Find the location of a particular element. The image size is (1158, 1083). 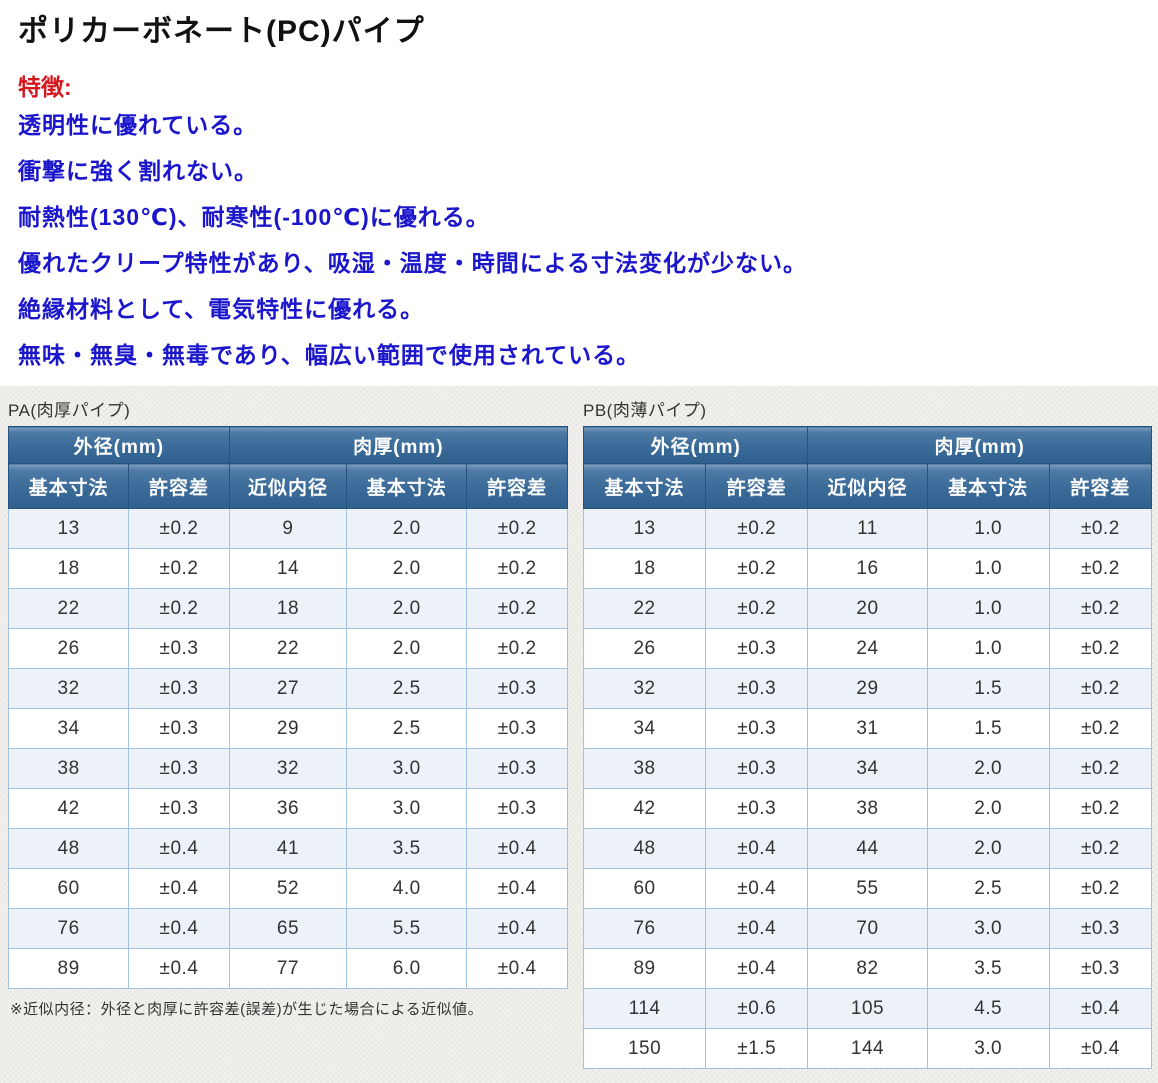

table-cell: 150 is located at coordinates (644, 1048).